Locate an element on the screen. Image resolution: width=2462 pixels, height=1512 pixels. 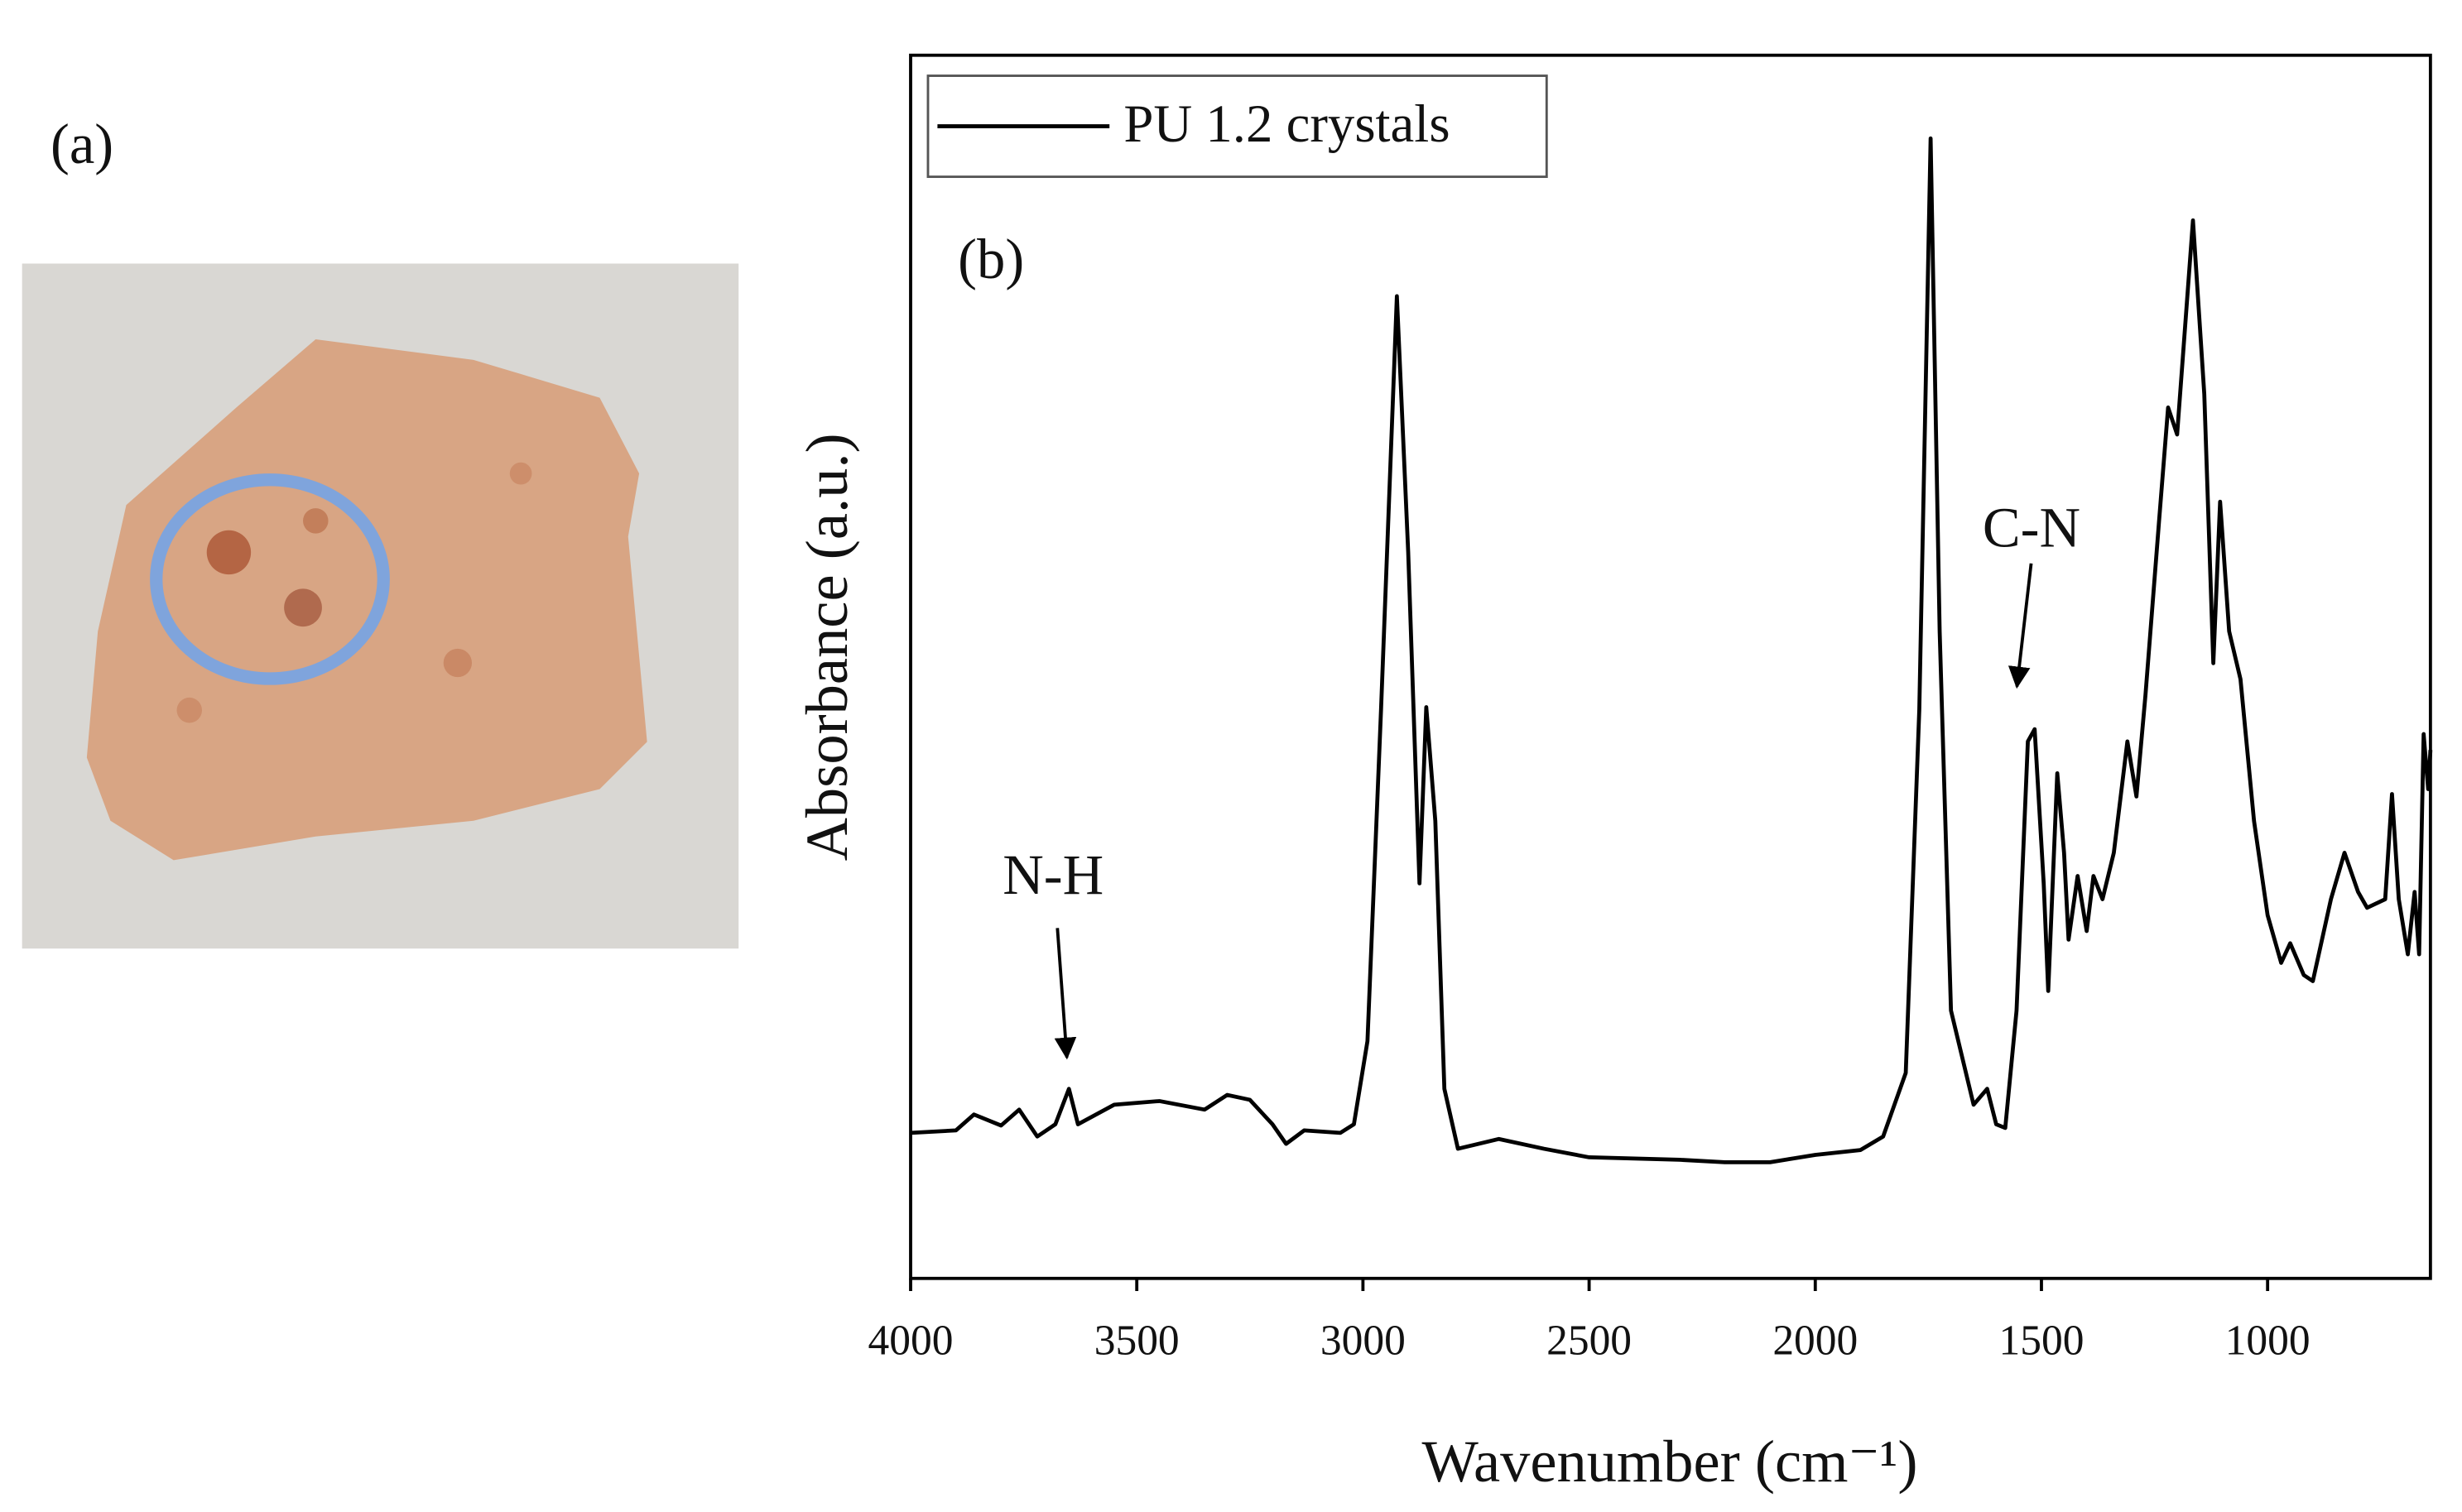
sample is located at coordinates (366, 600).